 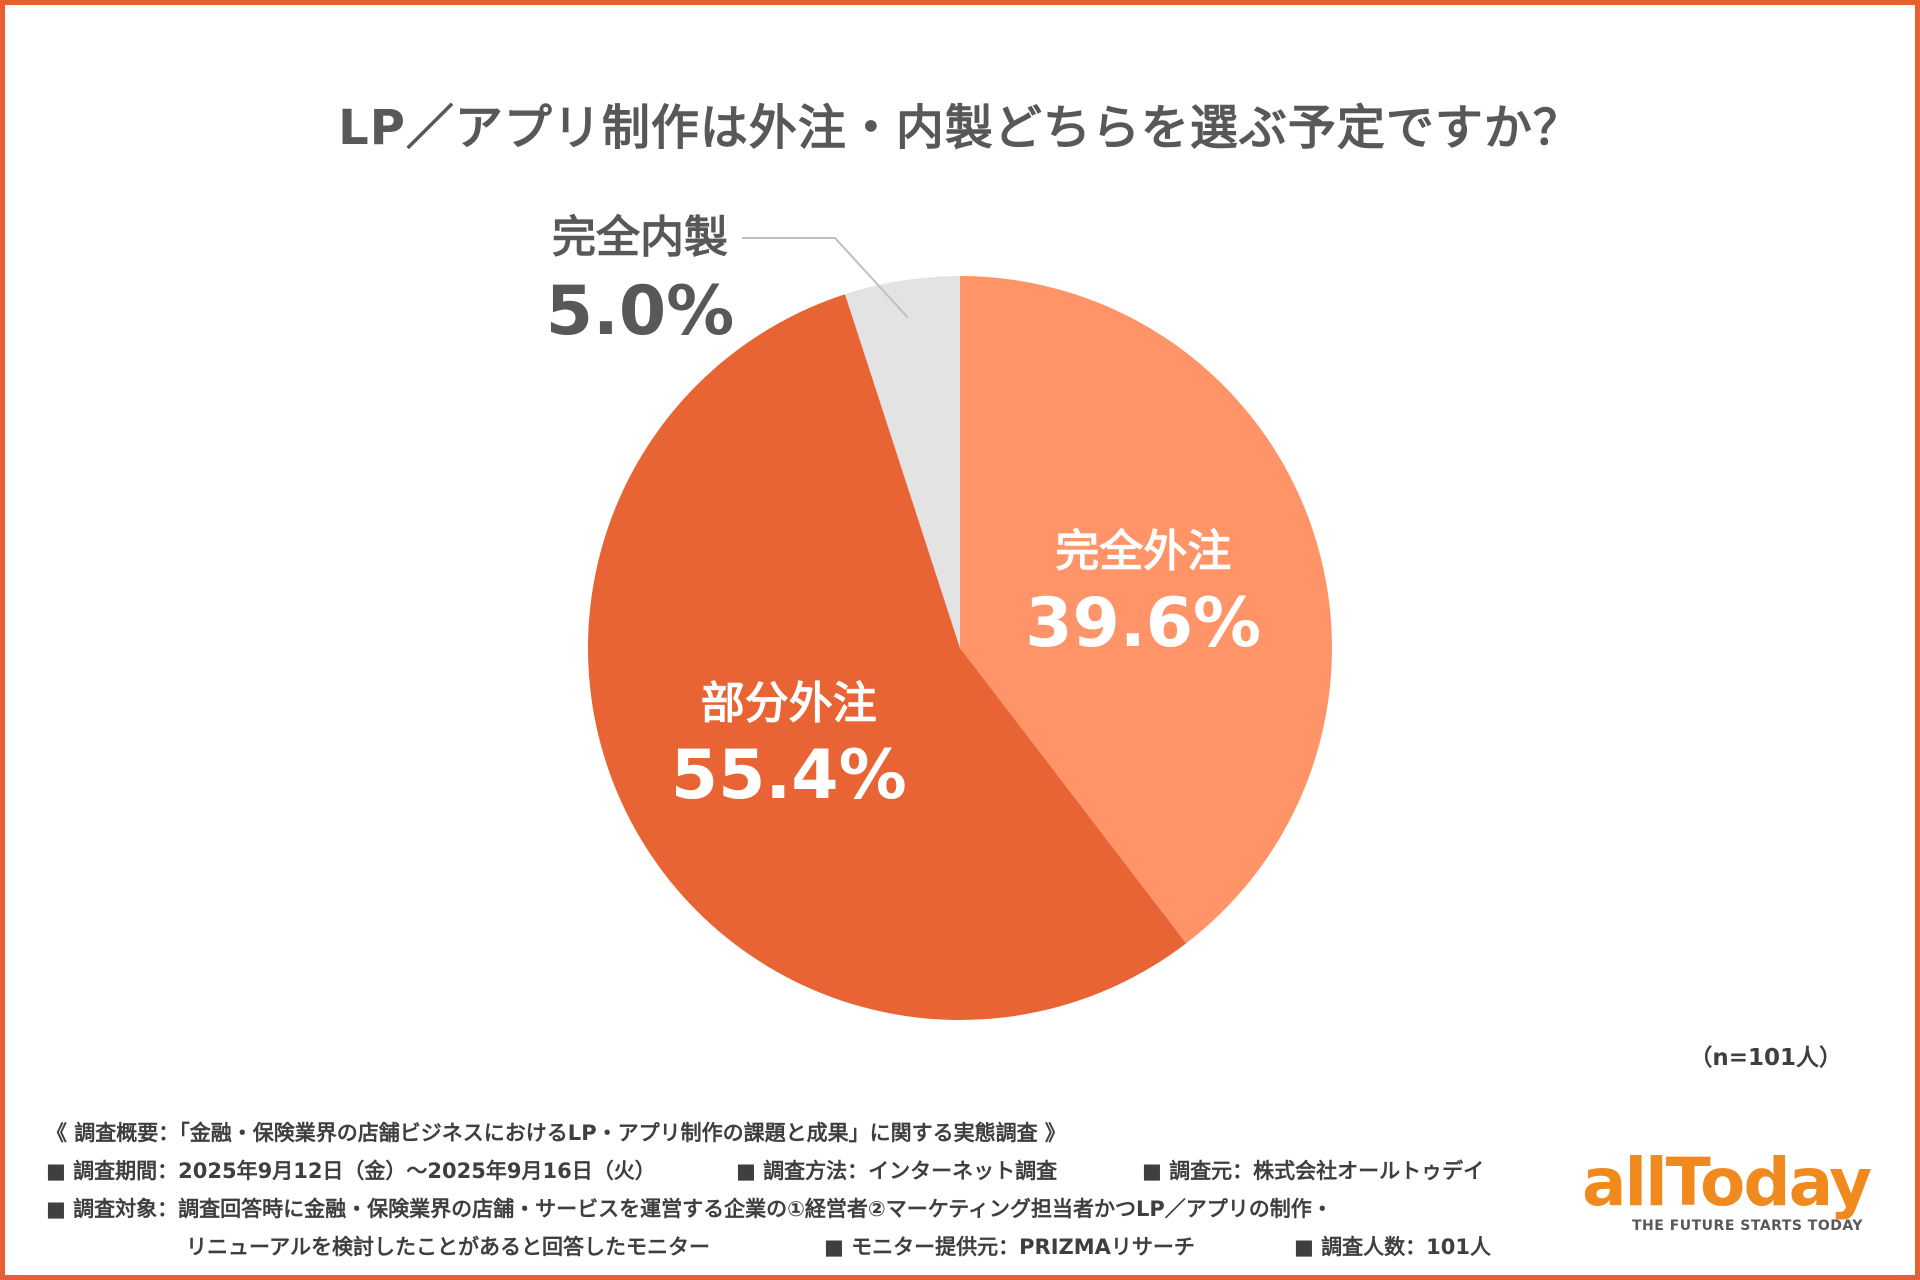 What do you see at coordinates (1313, 1171) in the screenshot?
I see `survey-source: ■ 調査元：株式会社オールトゥデイ` at bounding box center [1313, 1171].